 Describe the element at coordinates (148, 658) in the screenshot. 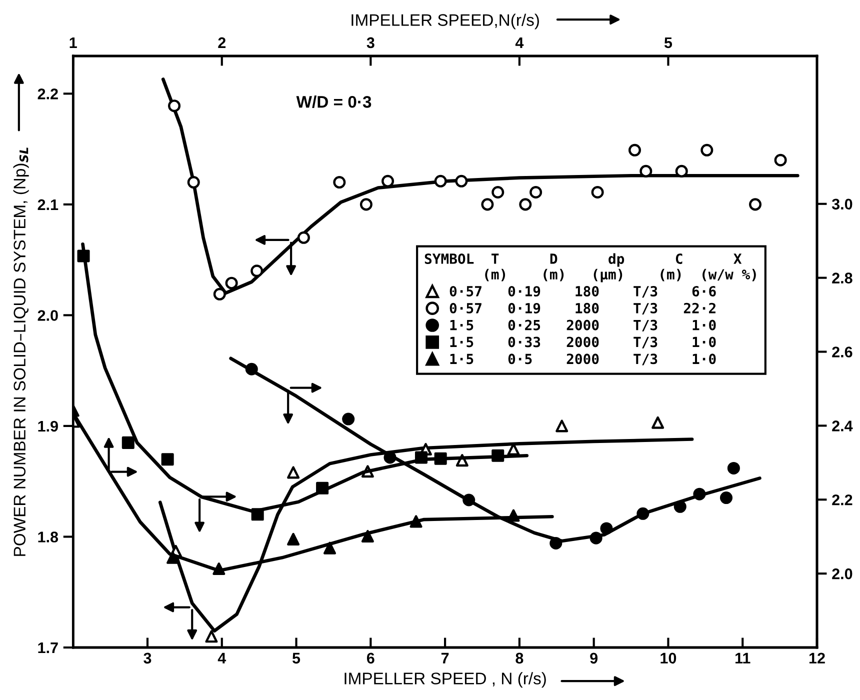

I see `x-tick-label: 3` at that location.